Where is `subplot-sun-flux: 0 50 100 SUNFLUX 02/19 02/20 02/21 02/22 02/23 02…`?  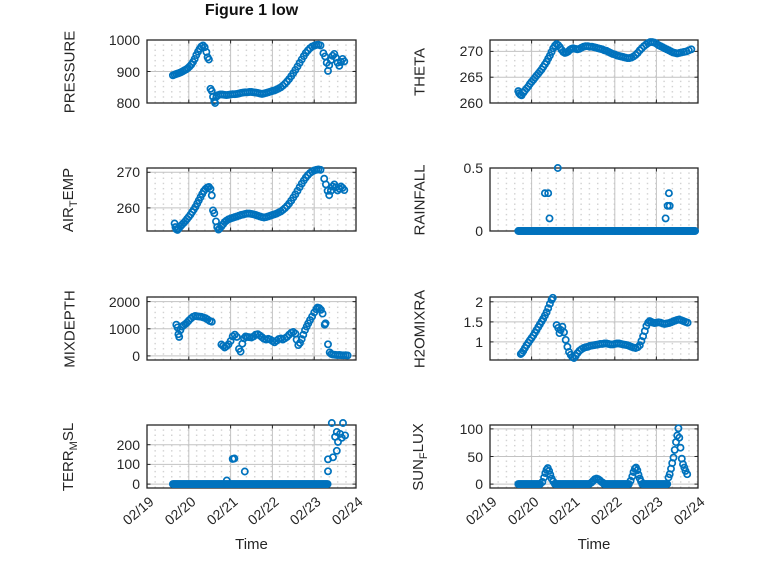
subplot-sun-flux: 0 50 100 SUNFLUX 02/19 02/20 02/21 02/22 02/23 02… is located at coordinates (559, 487).